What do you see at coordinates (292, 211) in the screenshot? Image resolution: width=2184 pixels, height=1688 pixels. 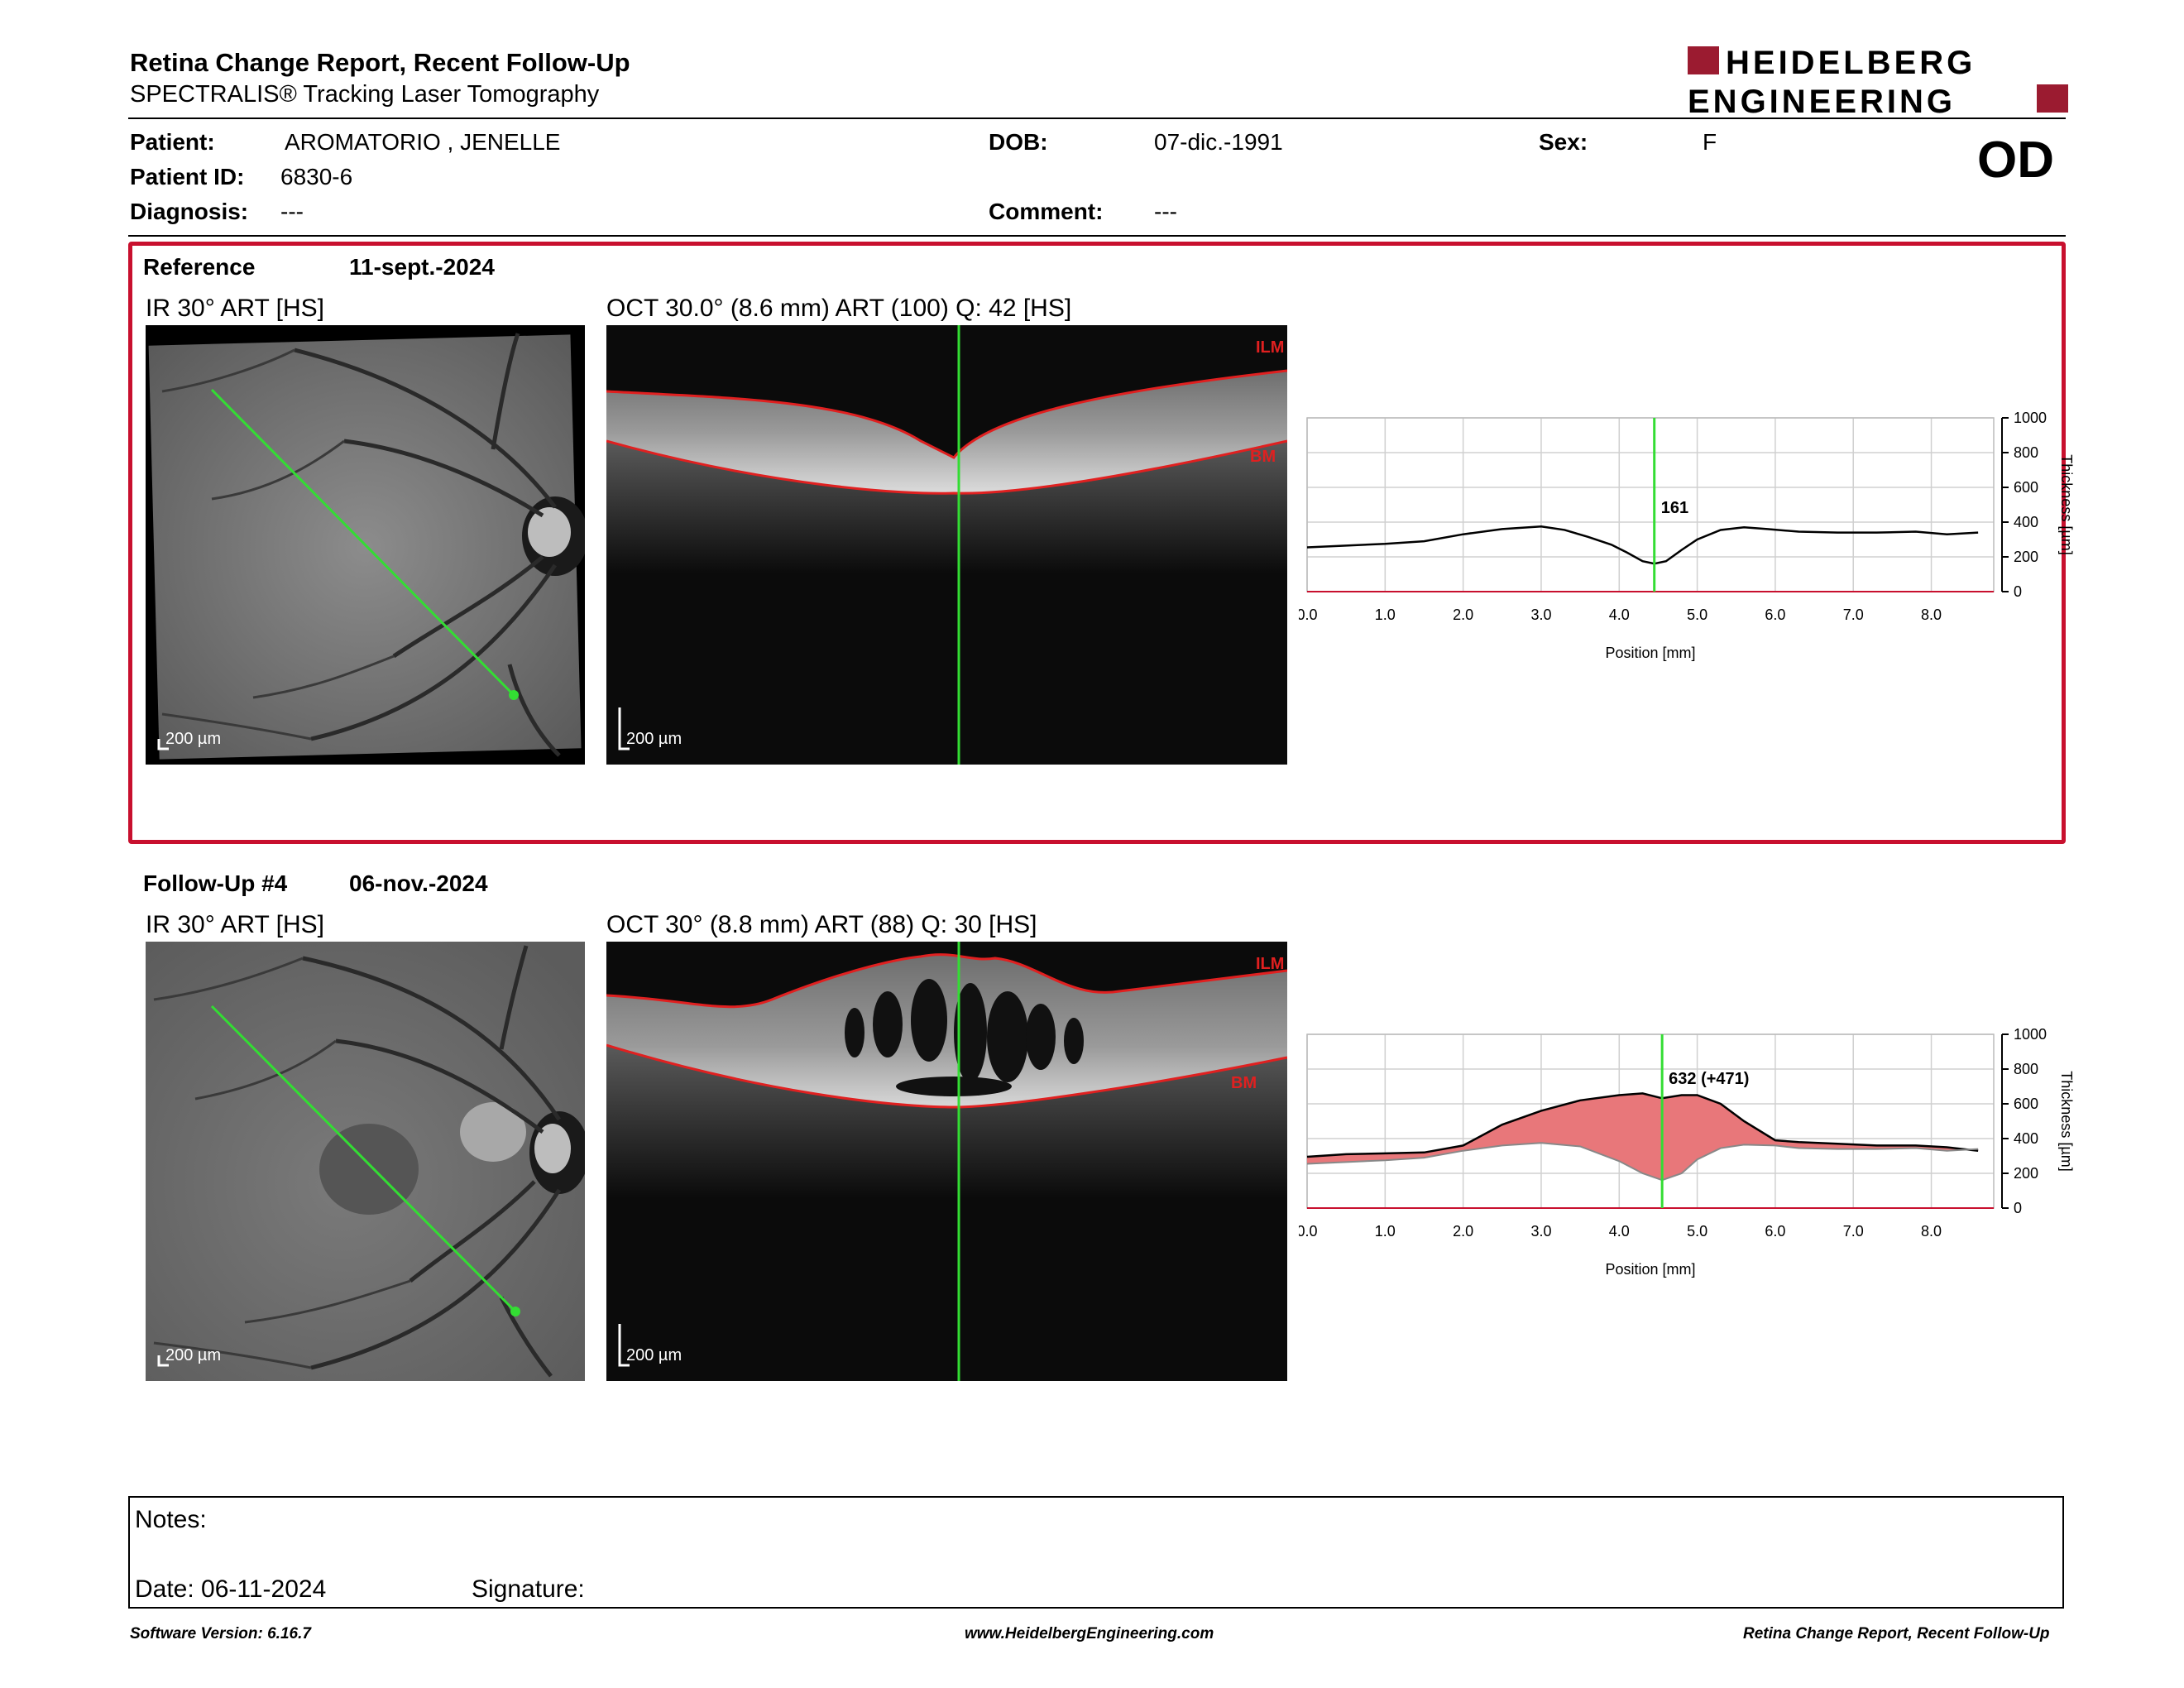 I see `diagnosis-value: ---` at bounding box center [292, 211].